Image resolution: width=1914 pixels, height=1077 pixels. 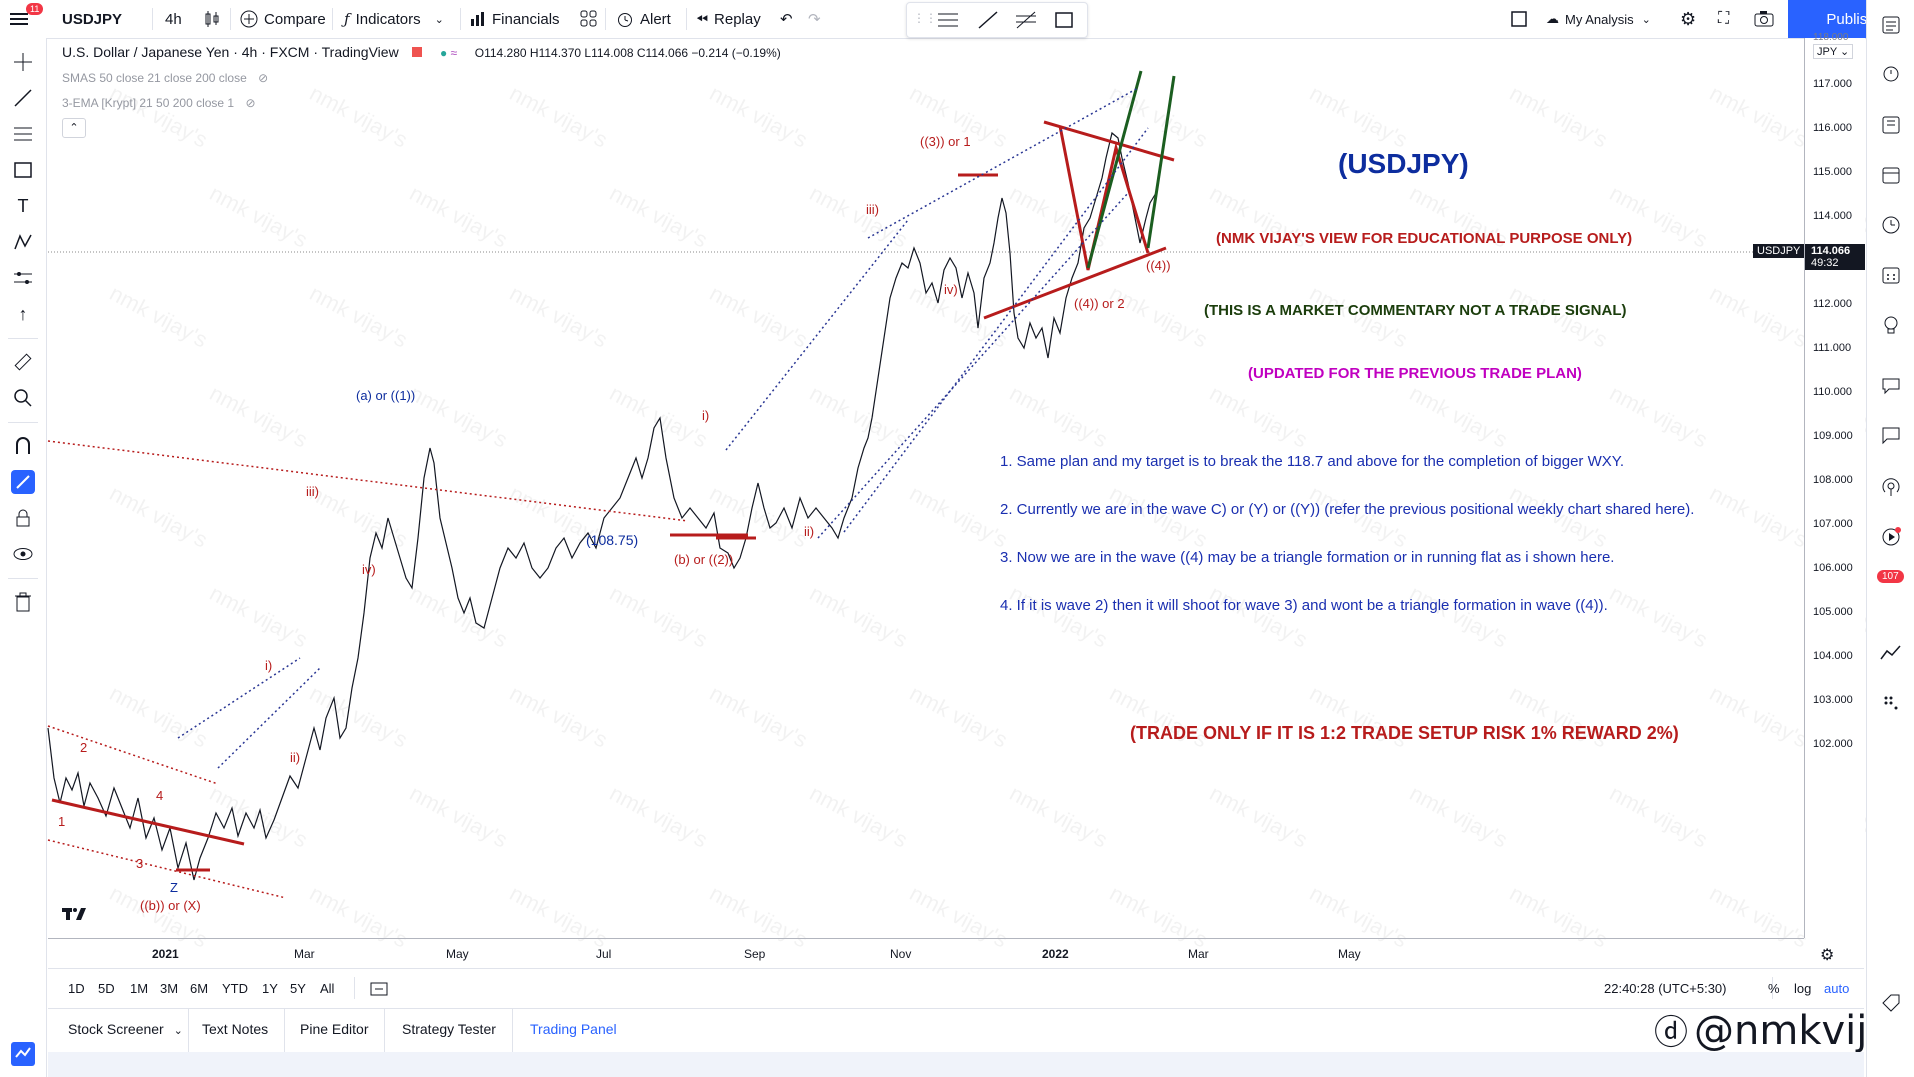 I want to click on timer-button, so click(x=1891, y=225).